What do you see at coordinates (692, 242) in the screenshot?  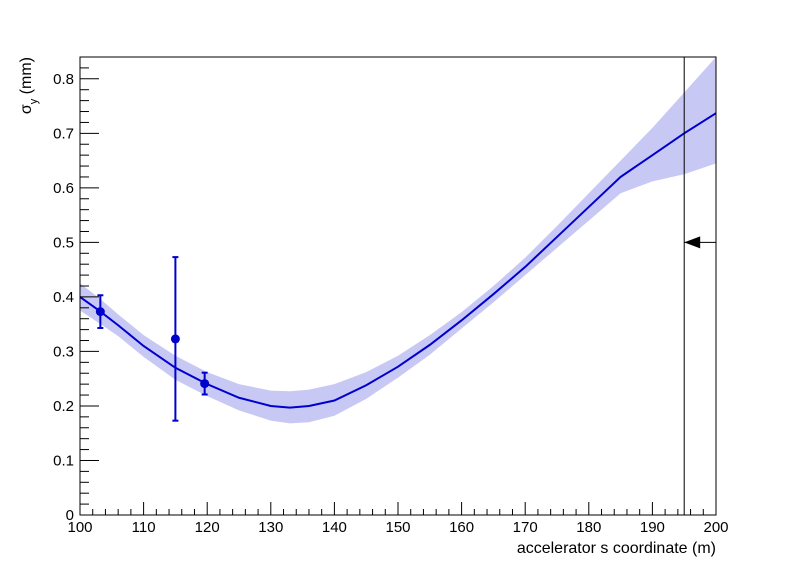 I see `marker-arrow-head` at bounding box center [692, 242].